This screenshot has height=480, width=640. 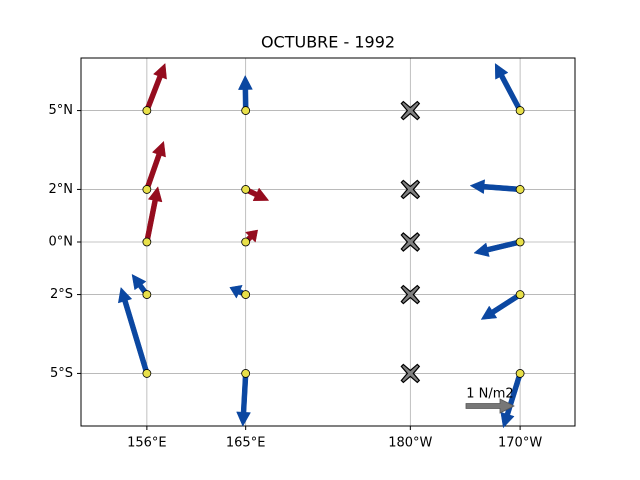 What do you see at coordinates (328, 42) in the screenshot?
I see `chart-title: OCTUBRE - 1992` at bounding box center [328, 42].